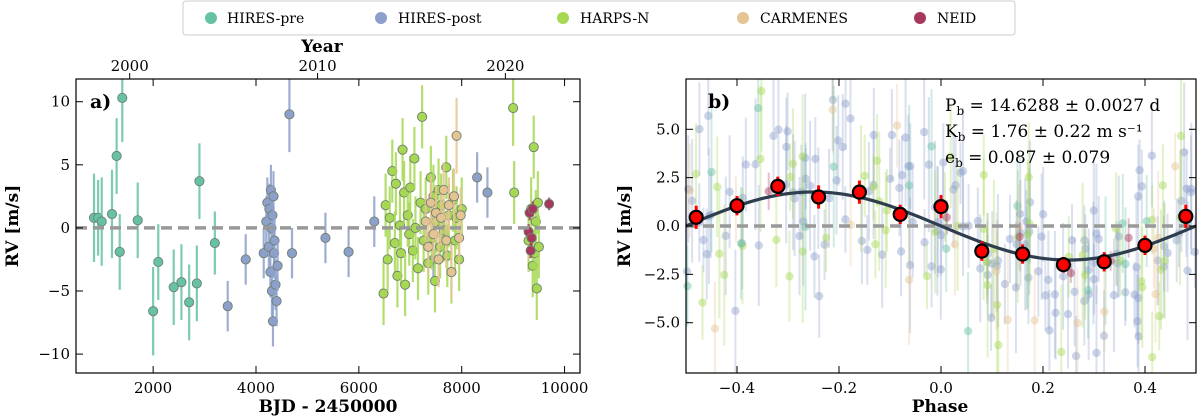  I want to click on panel-a-x-axis-title: BJD - 2450000, so click(328, 406).